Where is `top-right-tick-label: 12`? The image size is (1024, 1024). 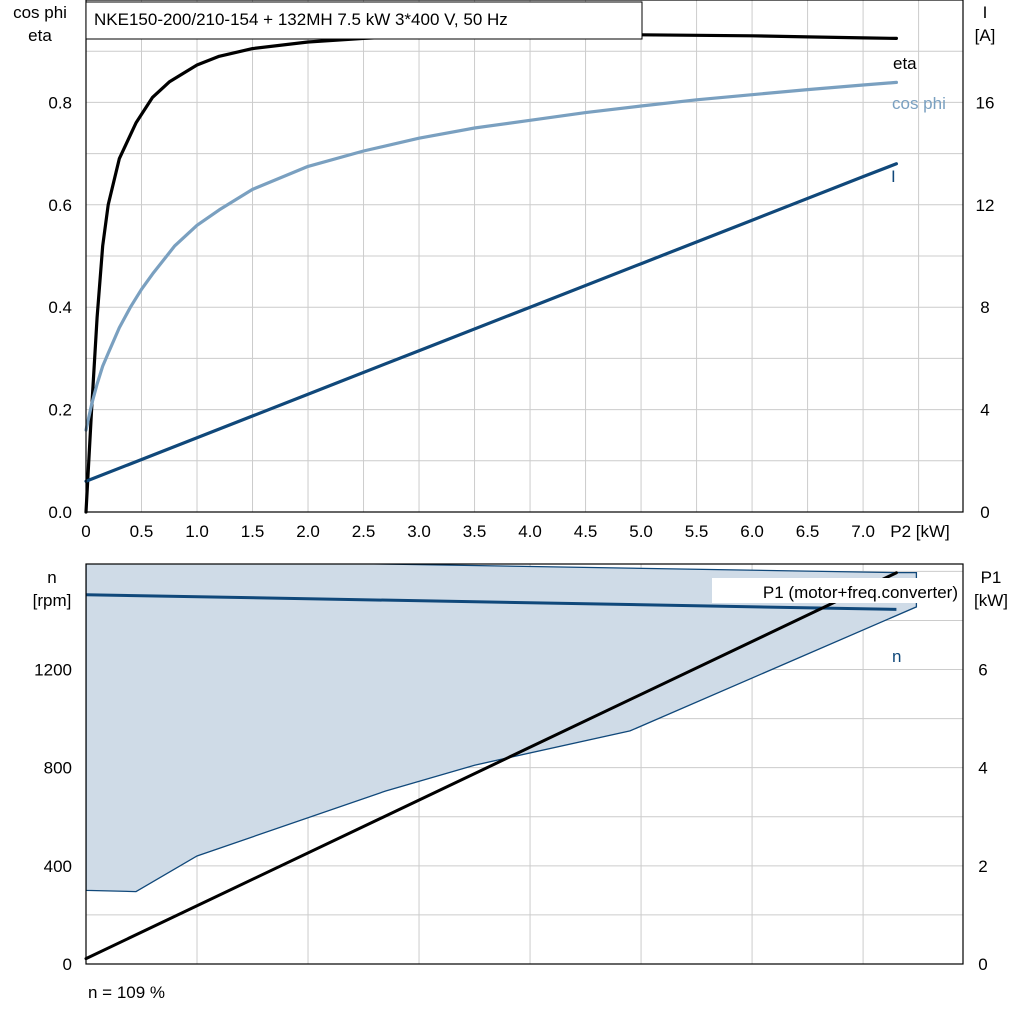
top-right-tick-label: 12 is located at coordinates (985, 205).